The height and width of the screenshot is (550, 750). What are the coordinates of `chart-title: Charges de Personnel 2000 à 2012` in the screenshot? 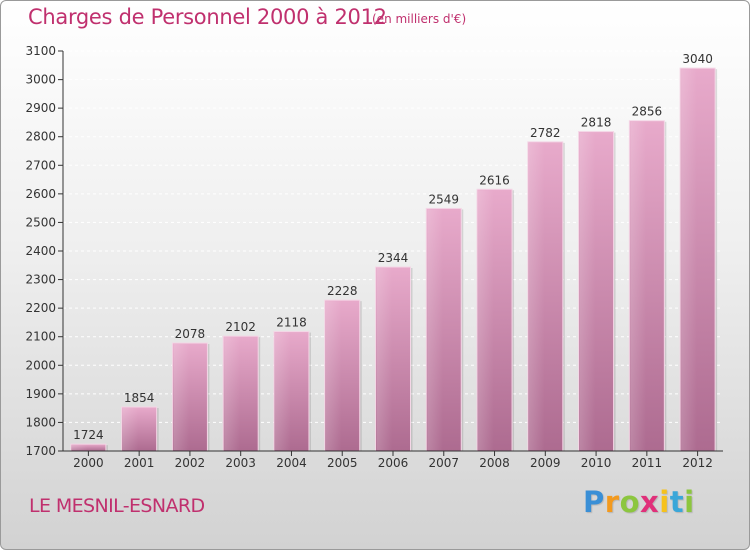 It's located at (207, 17).